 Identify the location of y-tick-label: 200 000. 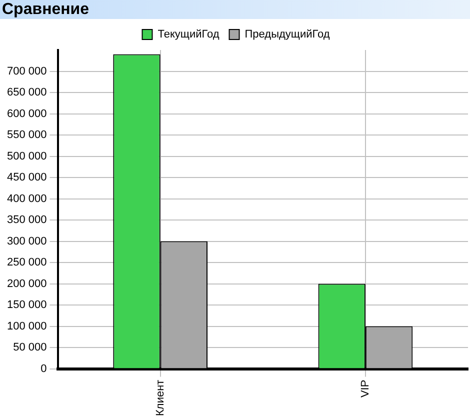
(26, 284).